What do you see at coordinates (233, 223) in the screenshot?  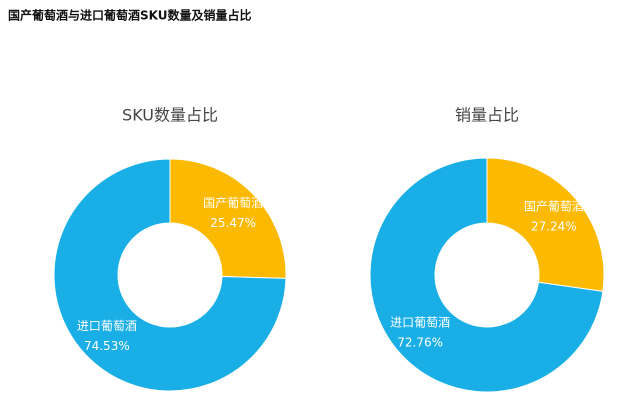 I see `slice-value-label: 25.47%` at bounding box center [233, 223].